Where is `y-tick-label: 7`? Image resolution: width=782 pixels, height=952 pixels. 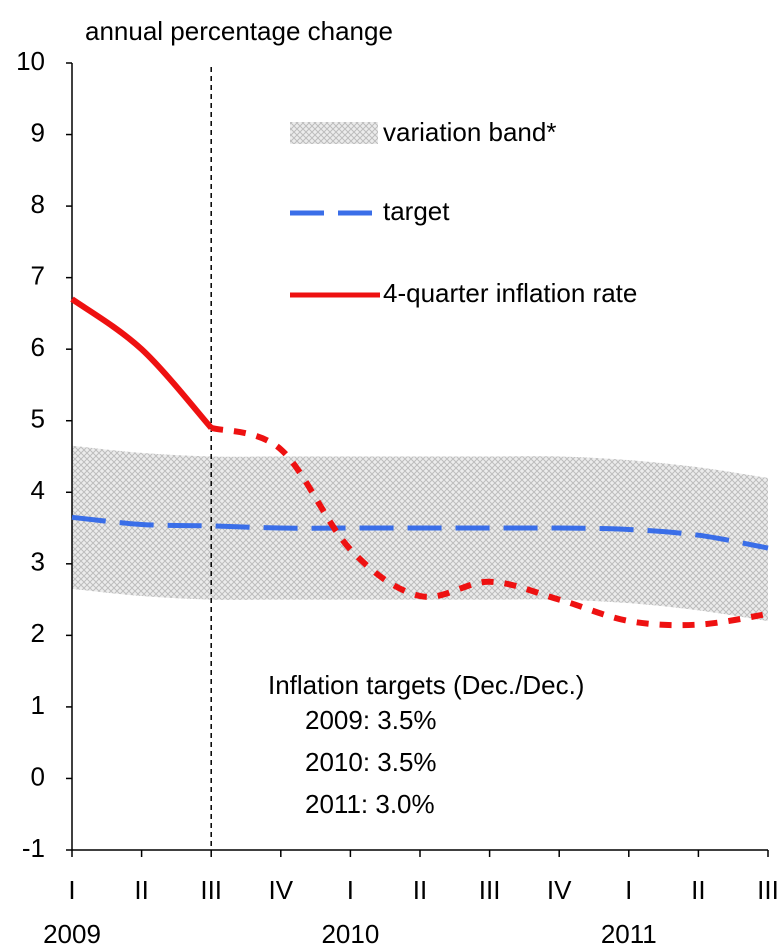 y-tick-label: 7 is located at coordinates (38, 276).